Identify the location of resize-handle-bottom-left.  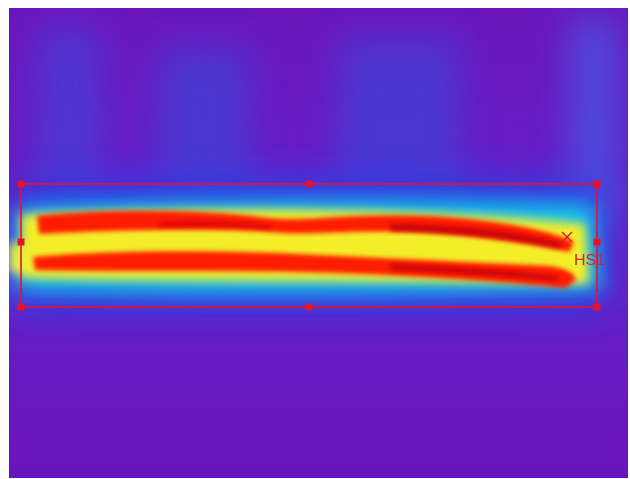
(21, 307).